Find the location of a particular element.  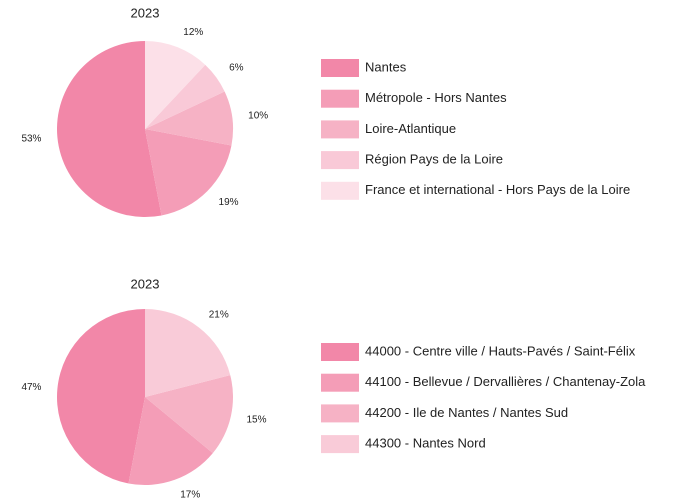

value-label: 17% is located at coordinates (190, 494).